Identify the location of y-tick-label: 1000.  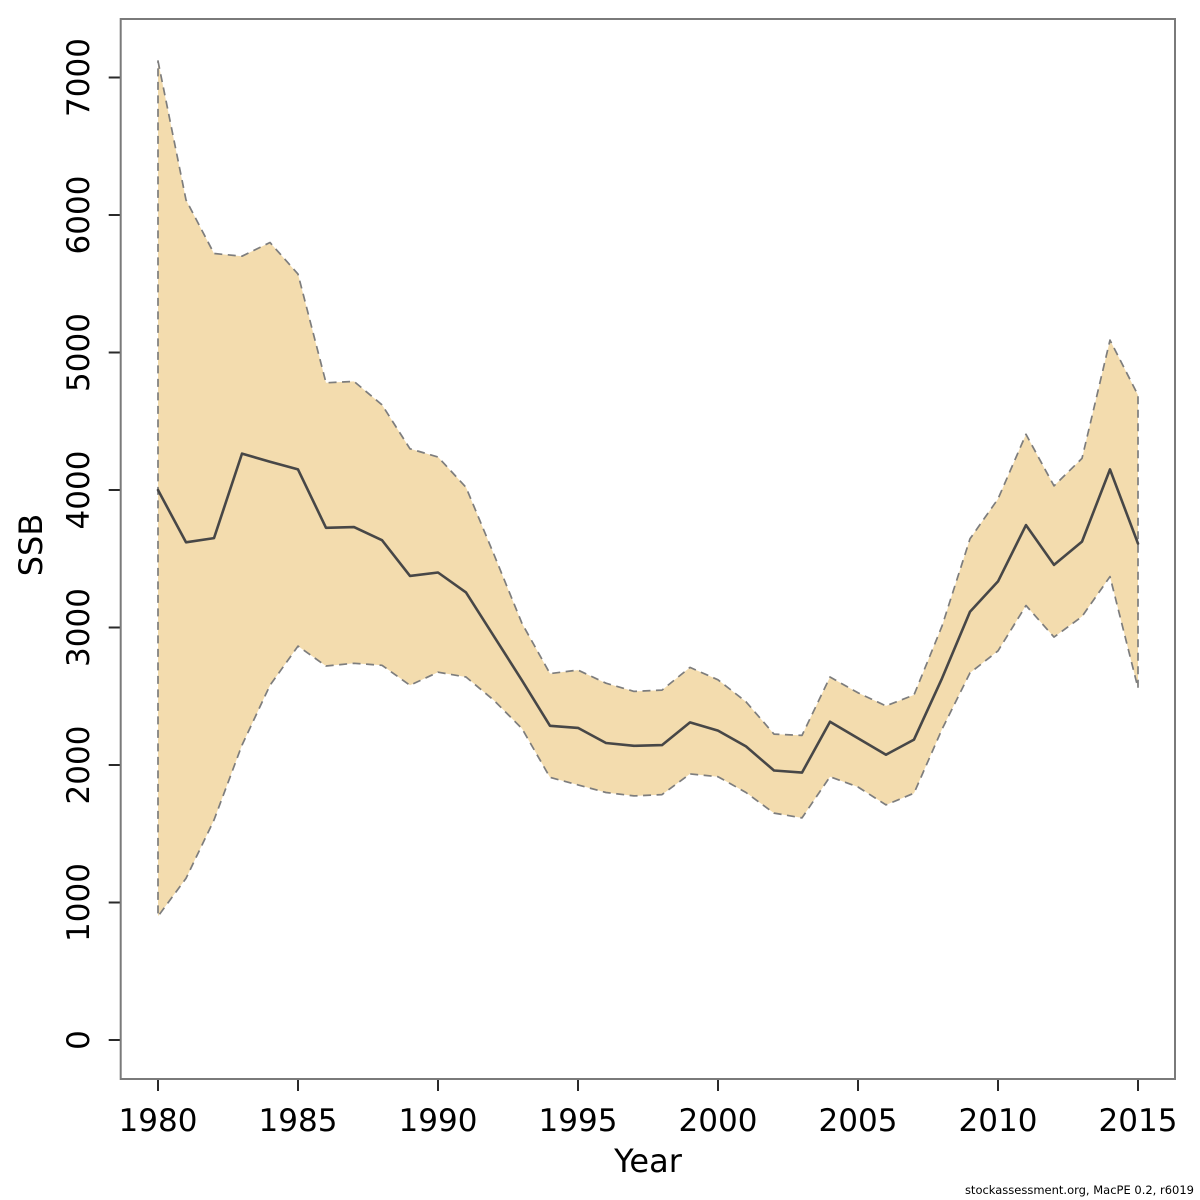
(79, 902).